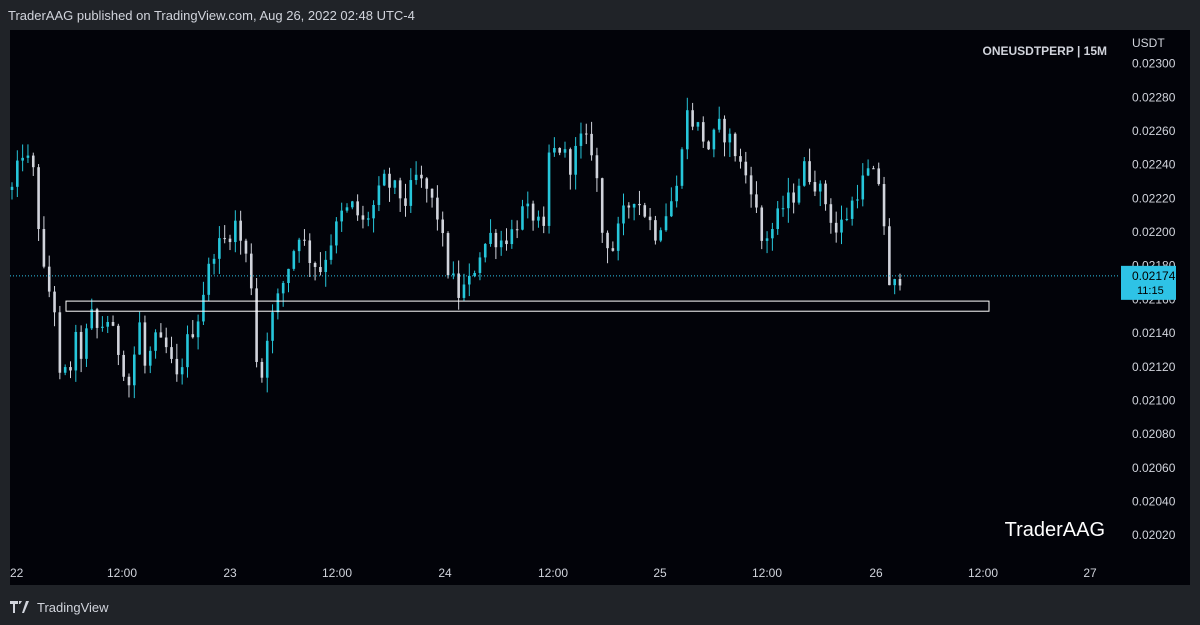 This screenshot has width=1200, height=625. What do you see at coordinates (1055, 530) in the screenshot?
I see `author-watermark: TraderAAG` at bounding box center [1055, 530].